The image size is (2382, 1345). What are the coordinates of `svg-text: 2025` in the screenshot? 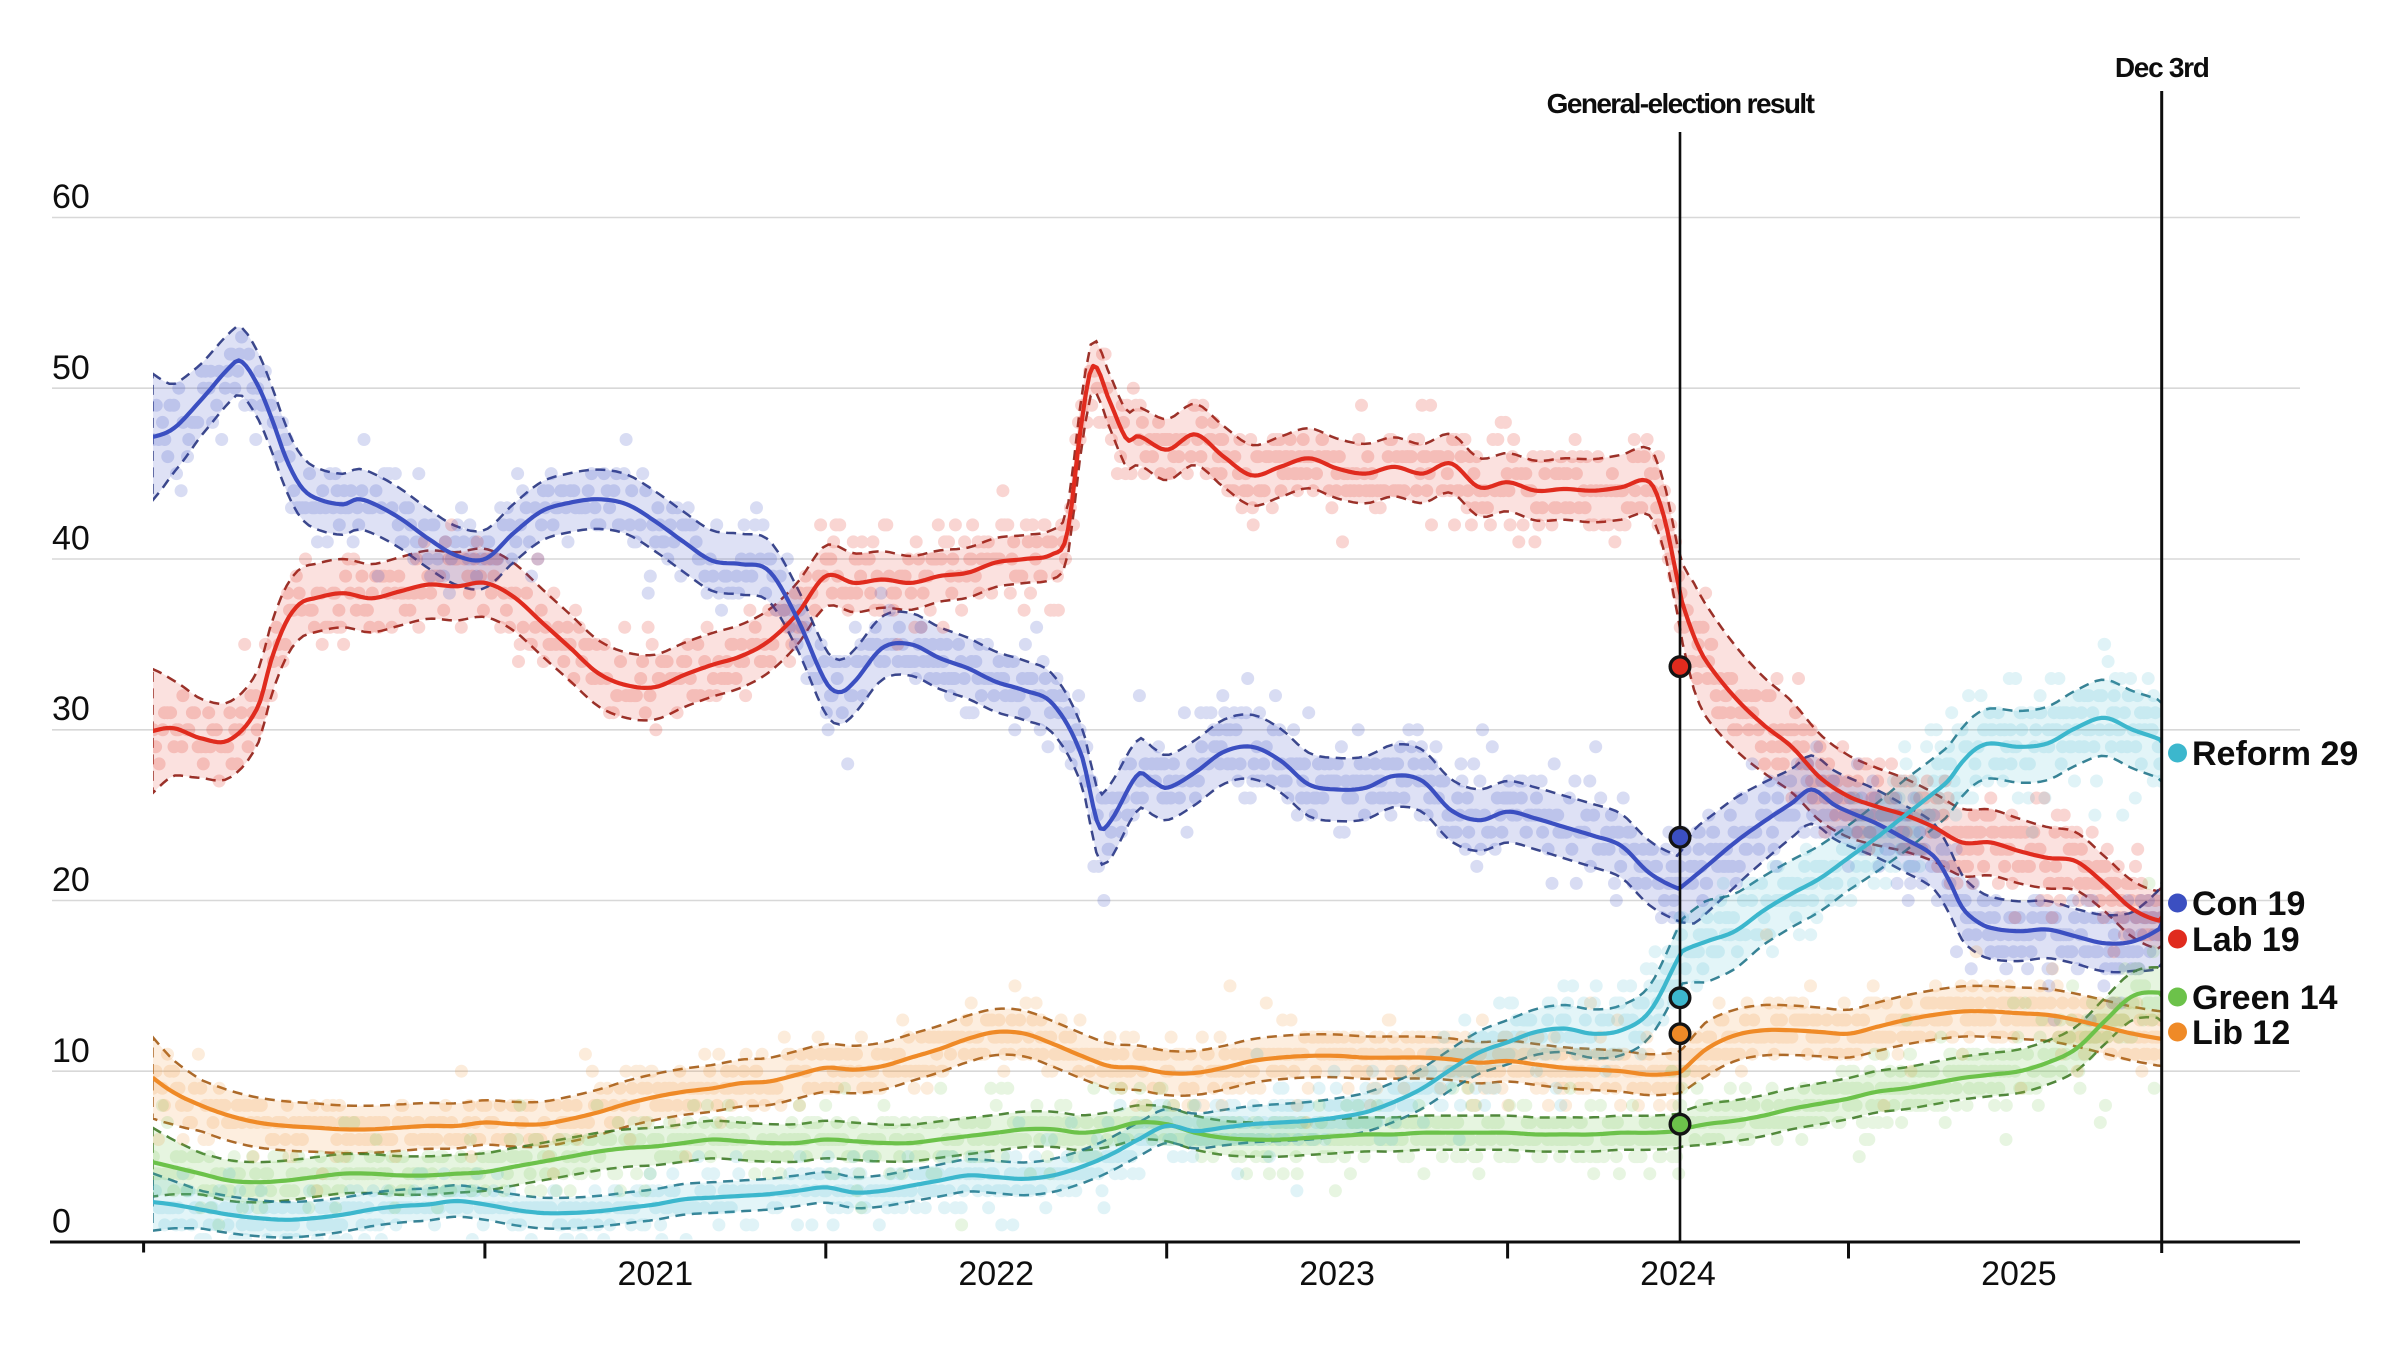 It's located at (2019, 1274).